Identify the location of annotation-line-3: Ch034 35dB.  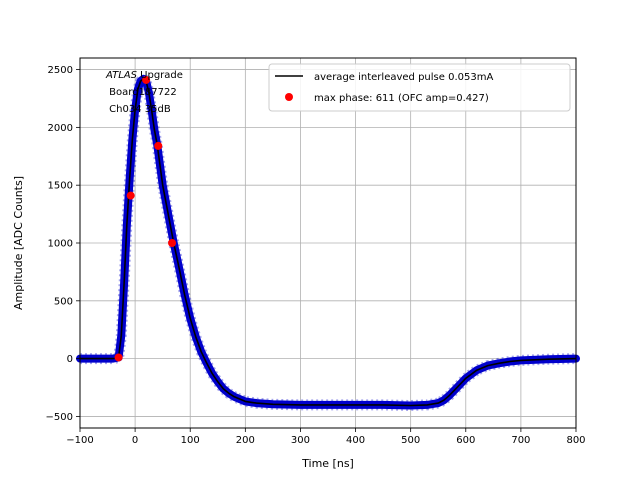
(138, 109).